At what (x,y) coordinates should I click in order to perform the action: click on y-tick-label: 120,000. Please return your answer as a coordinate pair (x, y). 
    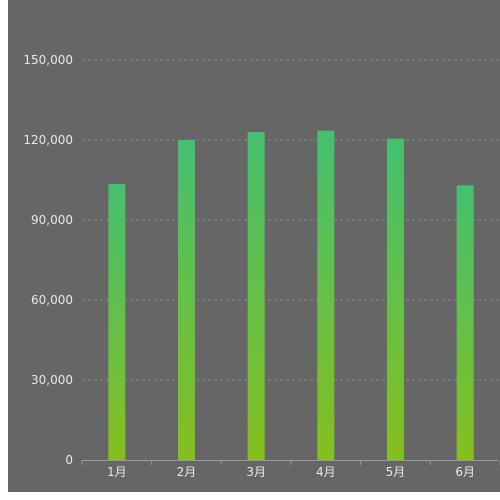
    Looking at the image, I should click on (48, 140).